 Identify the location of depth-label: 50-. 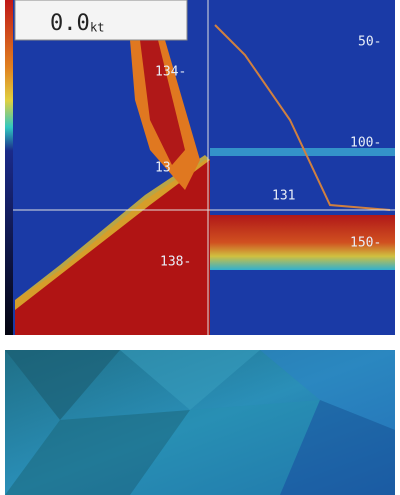
(369, 42).